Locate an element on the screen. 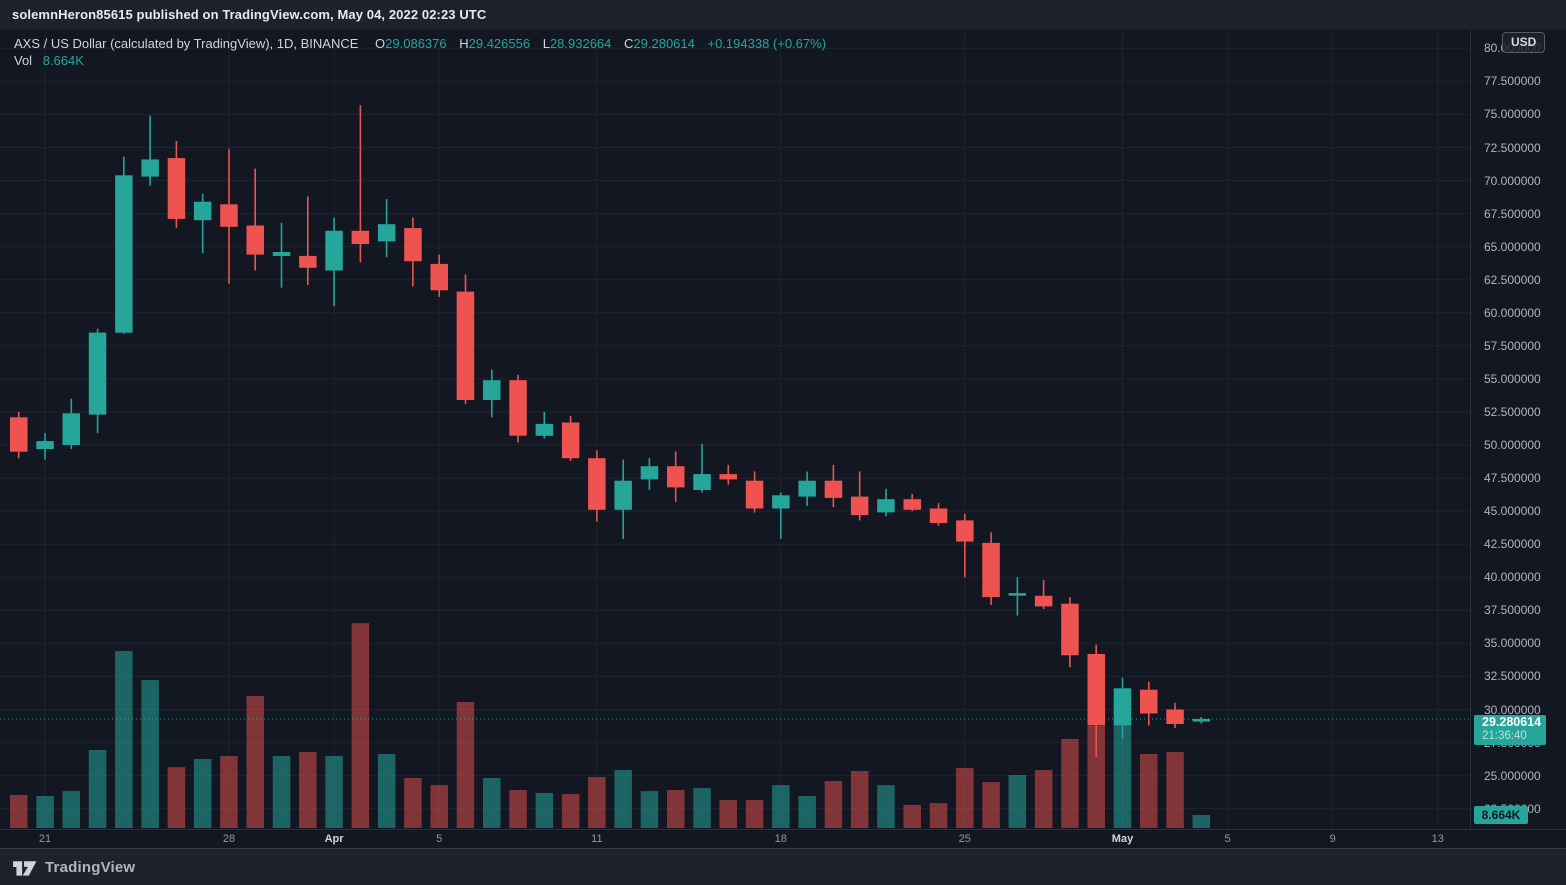 This screenshot has height=885, width=1566. price-tick-label: 35.000000 is located at coordinates (1512, 643).